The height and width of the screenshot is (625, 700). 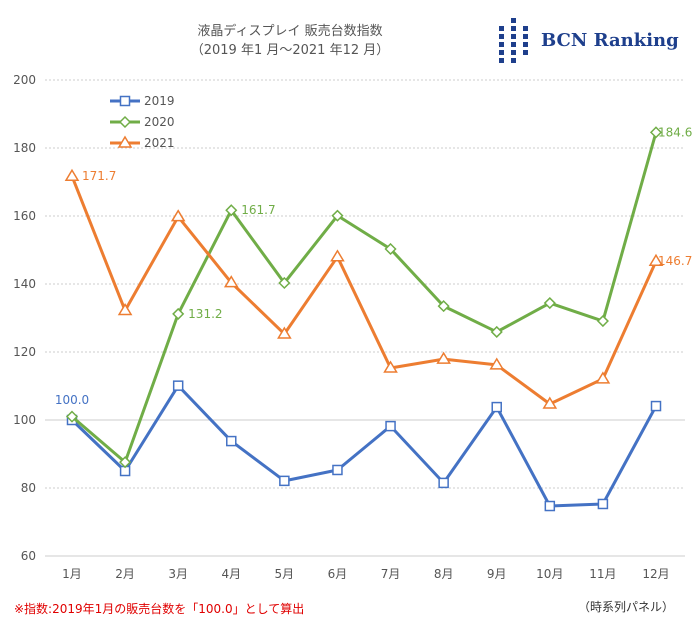 What do you see at coordinates (205, 314) in the screenshot?
I see `data-label: 131.2` at bounding box center [205, 314].